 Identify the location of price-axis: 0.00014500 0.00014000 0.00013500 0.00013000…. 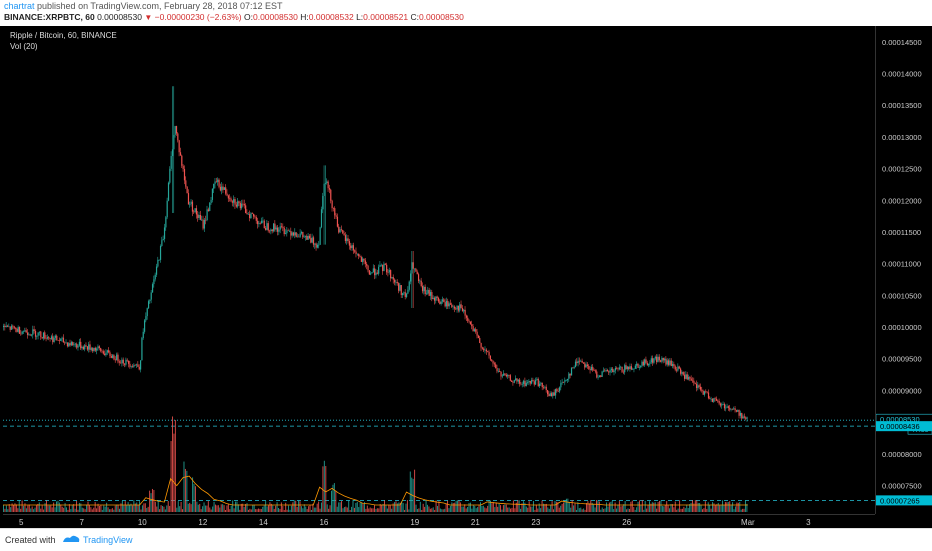
(903, 270).